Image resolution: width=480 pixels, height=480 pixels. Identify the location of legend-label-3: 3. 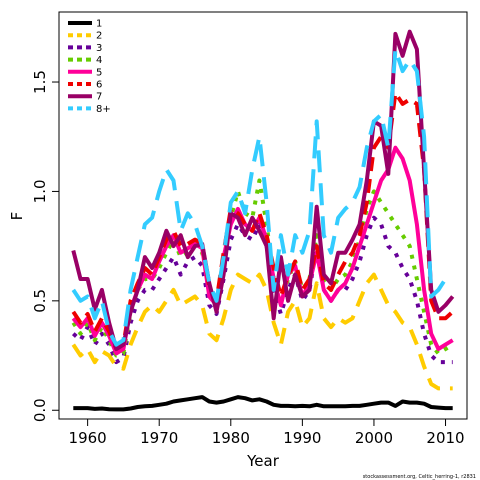
(99, 48).